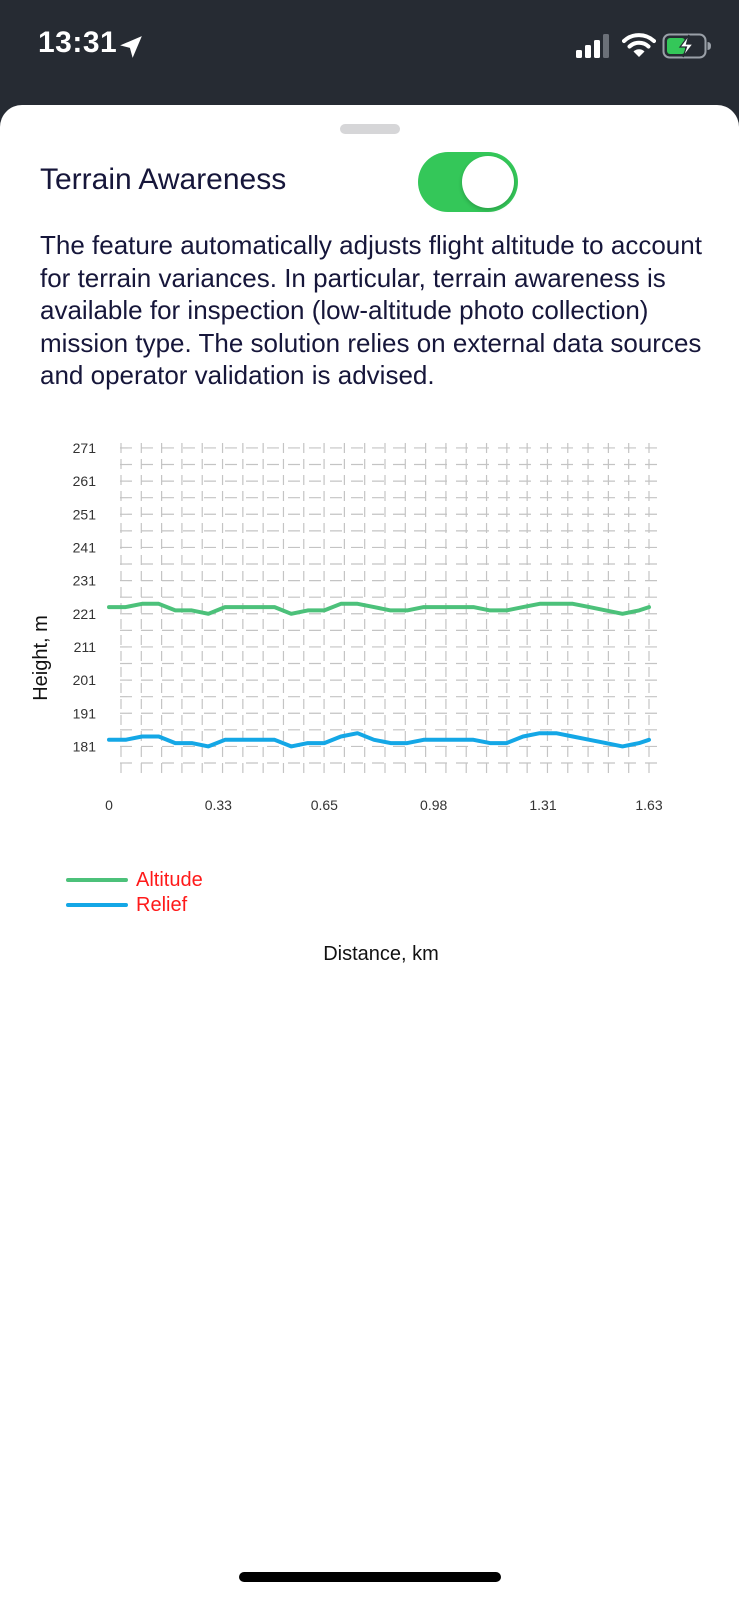 Image resolution: width=739 pixels, height=1600 pixels. What do you see at coordinates (488, 182) in the screenshot?
I see `toggle-knob` at bounding box center [488, 182].